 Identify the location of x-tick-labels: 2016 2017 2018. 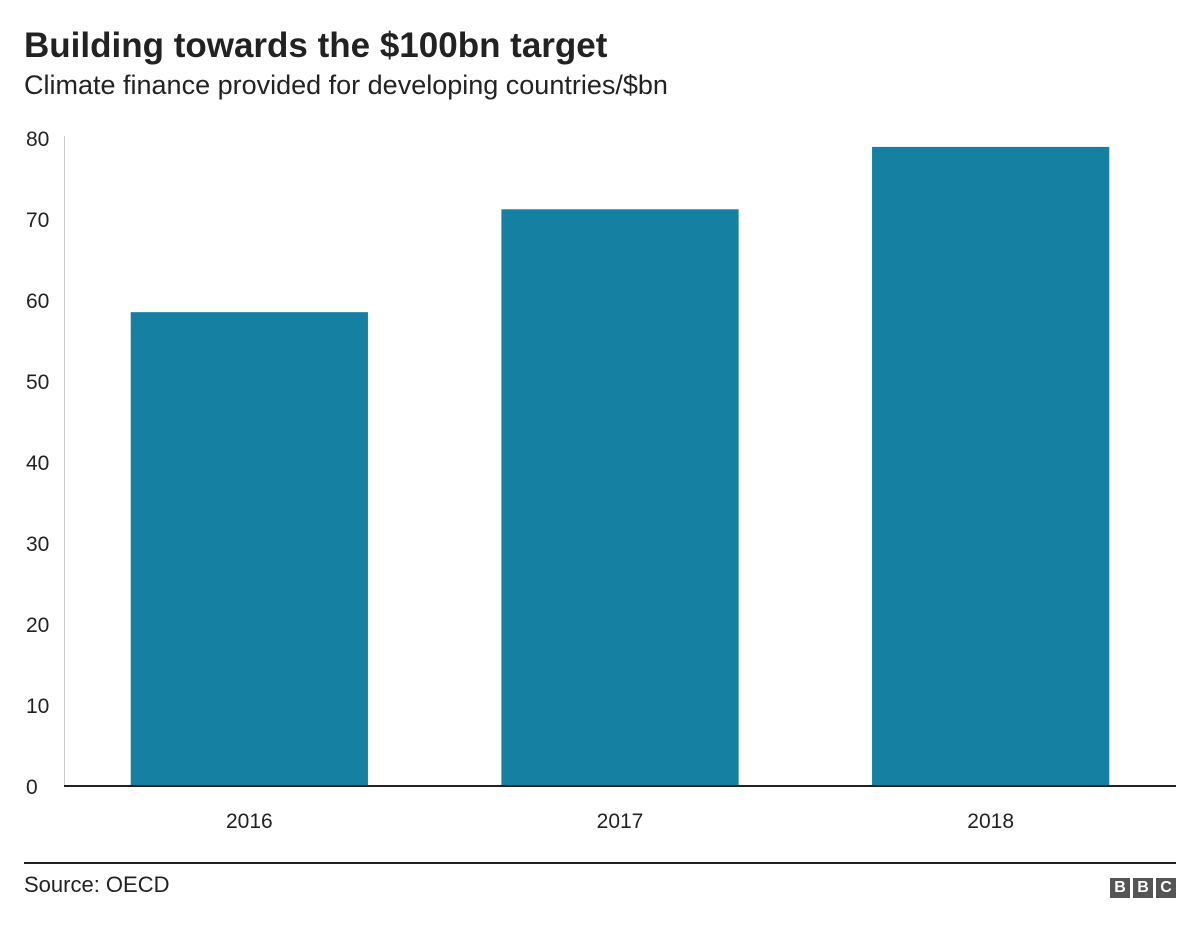
(620, 821).